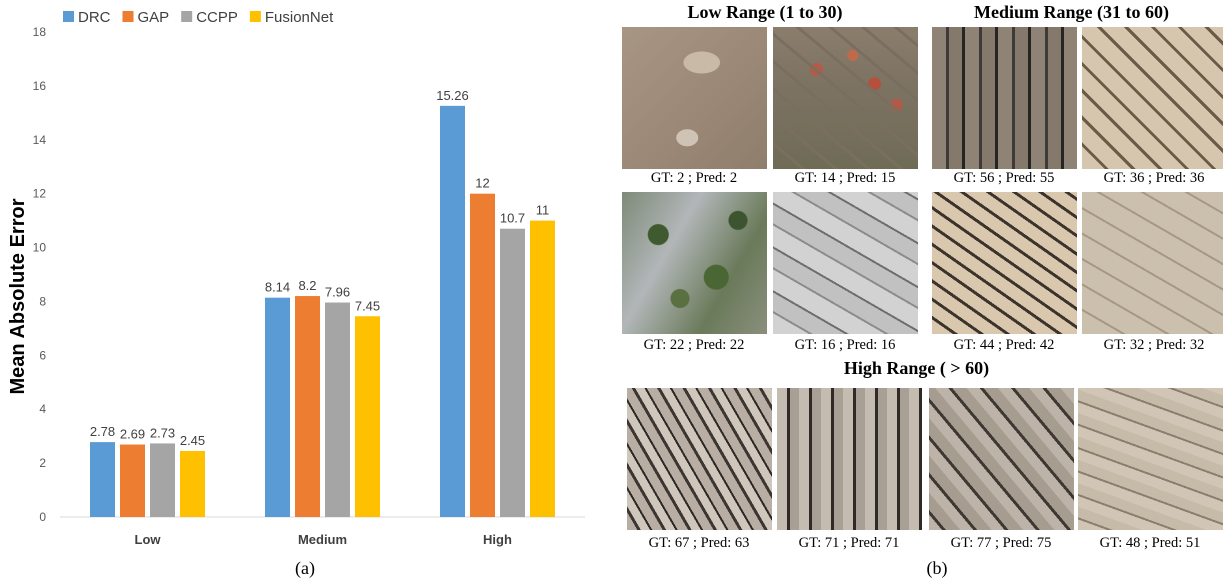 The height and width of the screenshot is (583, 1223). I want to click on data-label: 2.73, so click(162, 432).